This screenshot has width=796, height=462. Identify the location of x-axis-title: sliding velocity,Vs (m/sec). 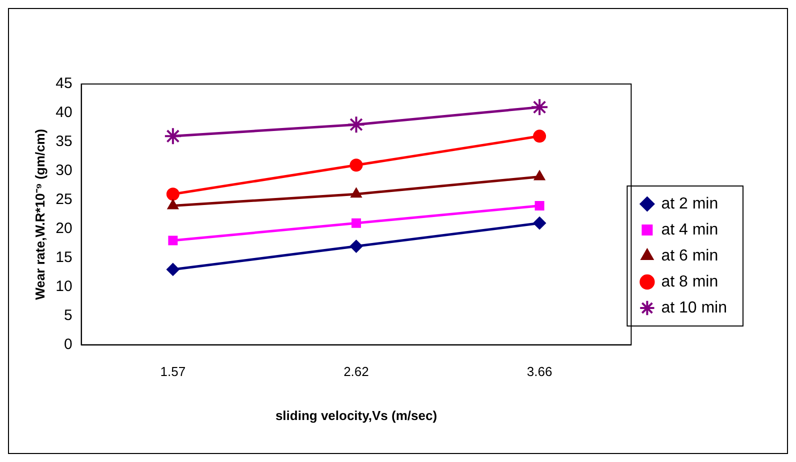
(356, 415).